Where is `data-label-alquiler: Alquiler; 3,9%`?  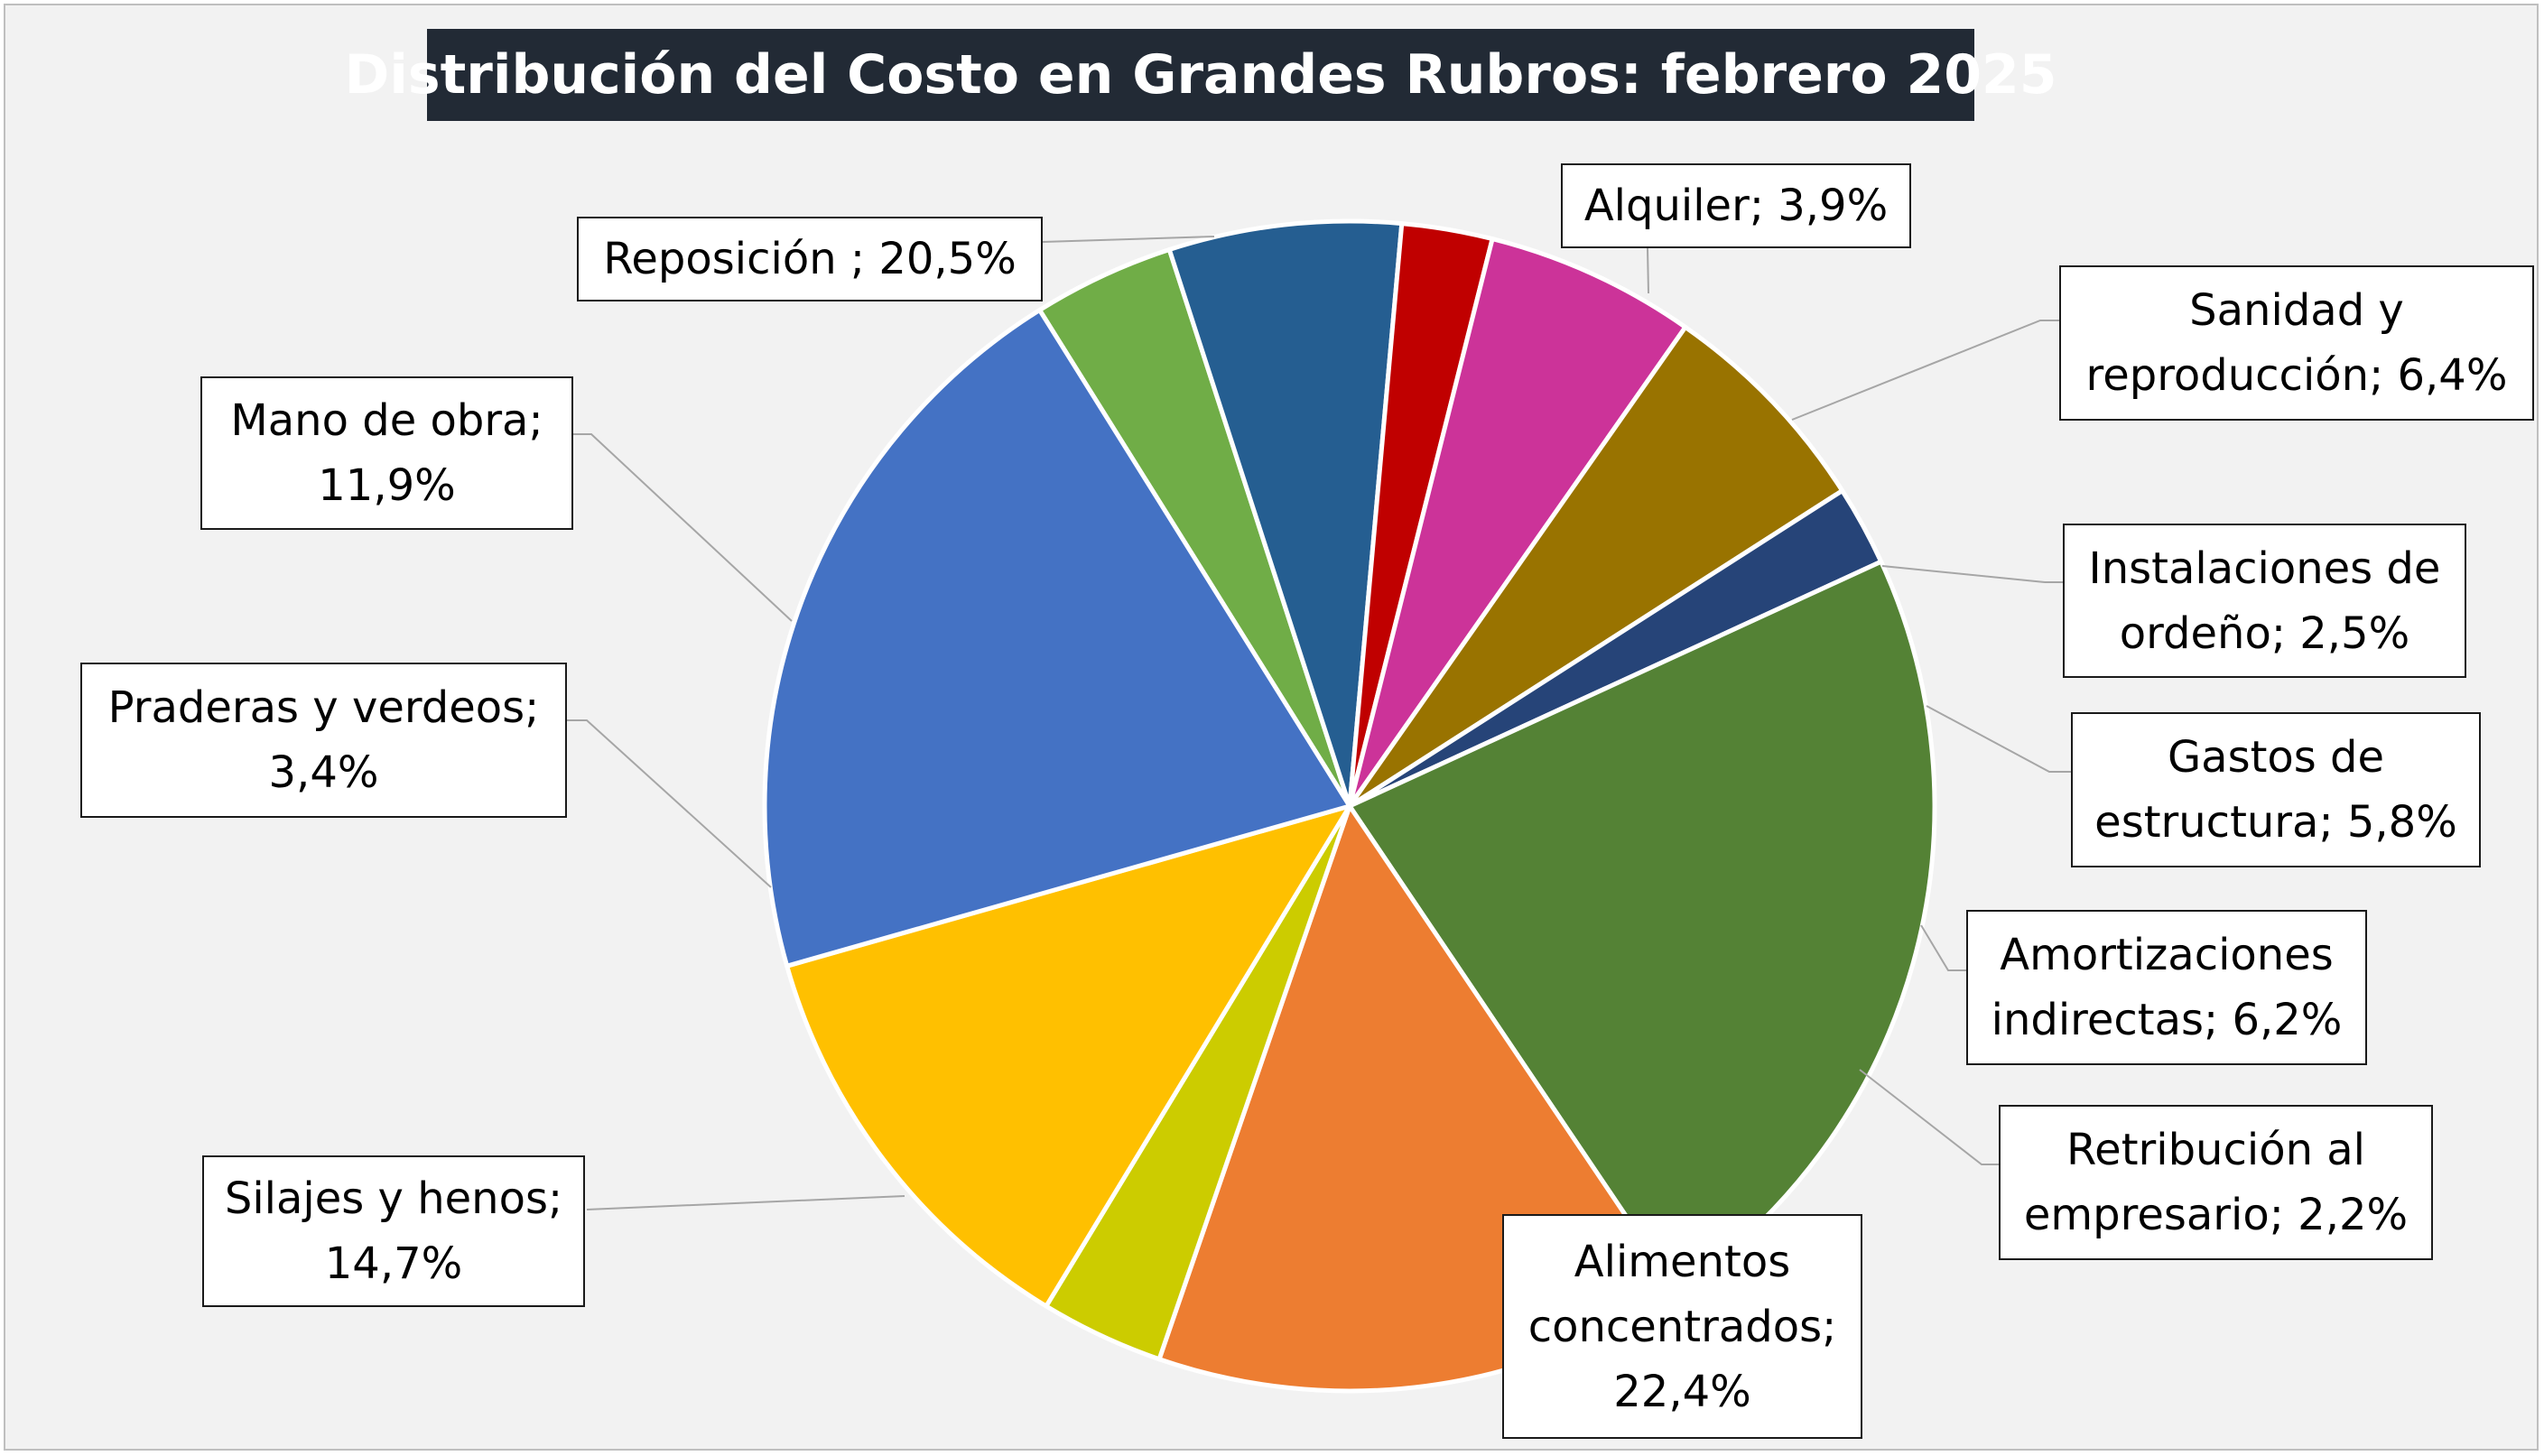 data-label-alquiler: Alquiler; 3,9% is located at coordinates (1736, 206).